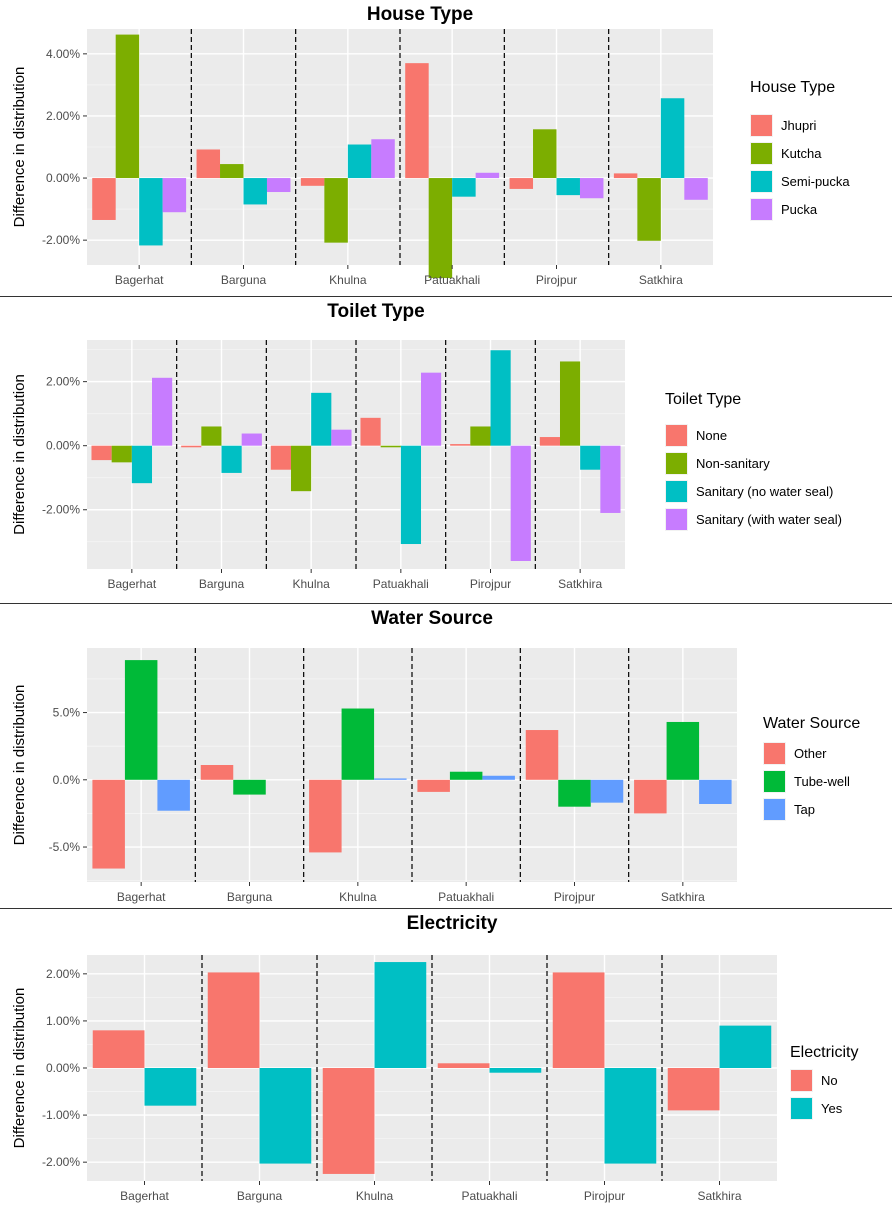 This screenshot has height=1221, width=892. What do you see at coordinates (733, 463) in the screenshot?
I see `legend-label: Non-sanitary` at bounding box center [733, 463].